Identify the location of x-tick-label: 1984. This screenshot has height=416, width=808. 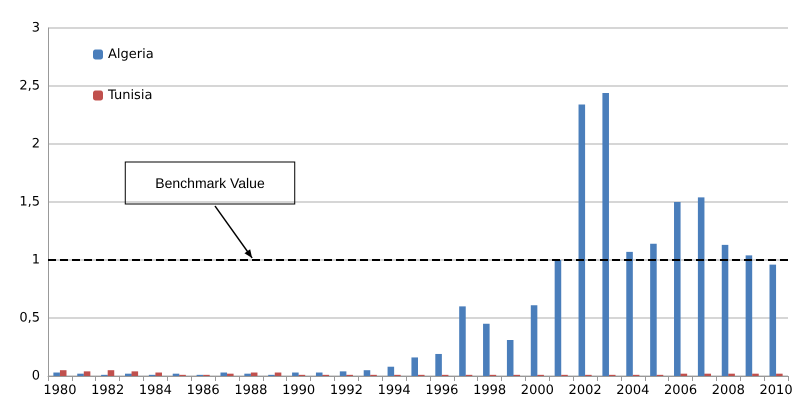
(155, 390).